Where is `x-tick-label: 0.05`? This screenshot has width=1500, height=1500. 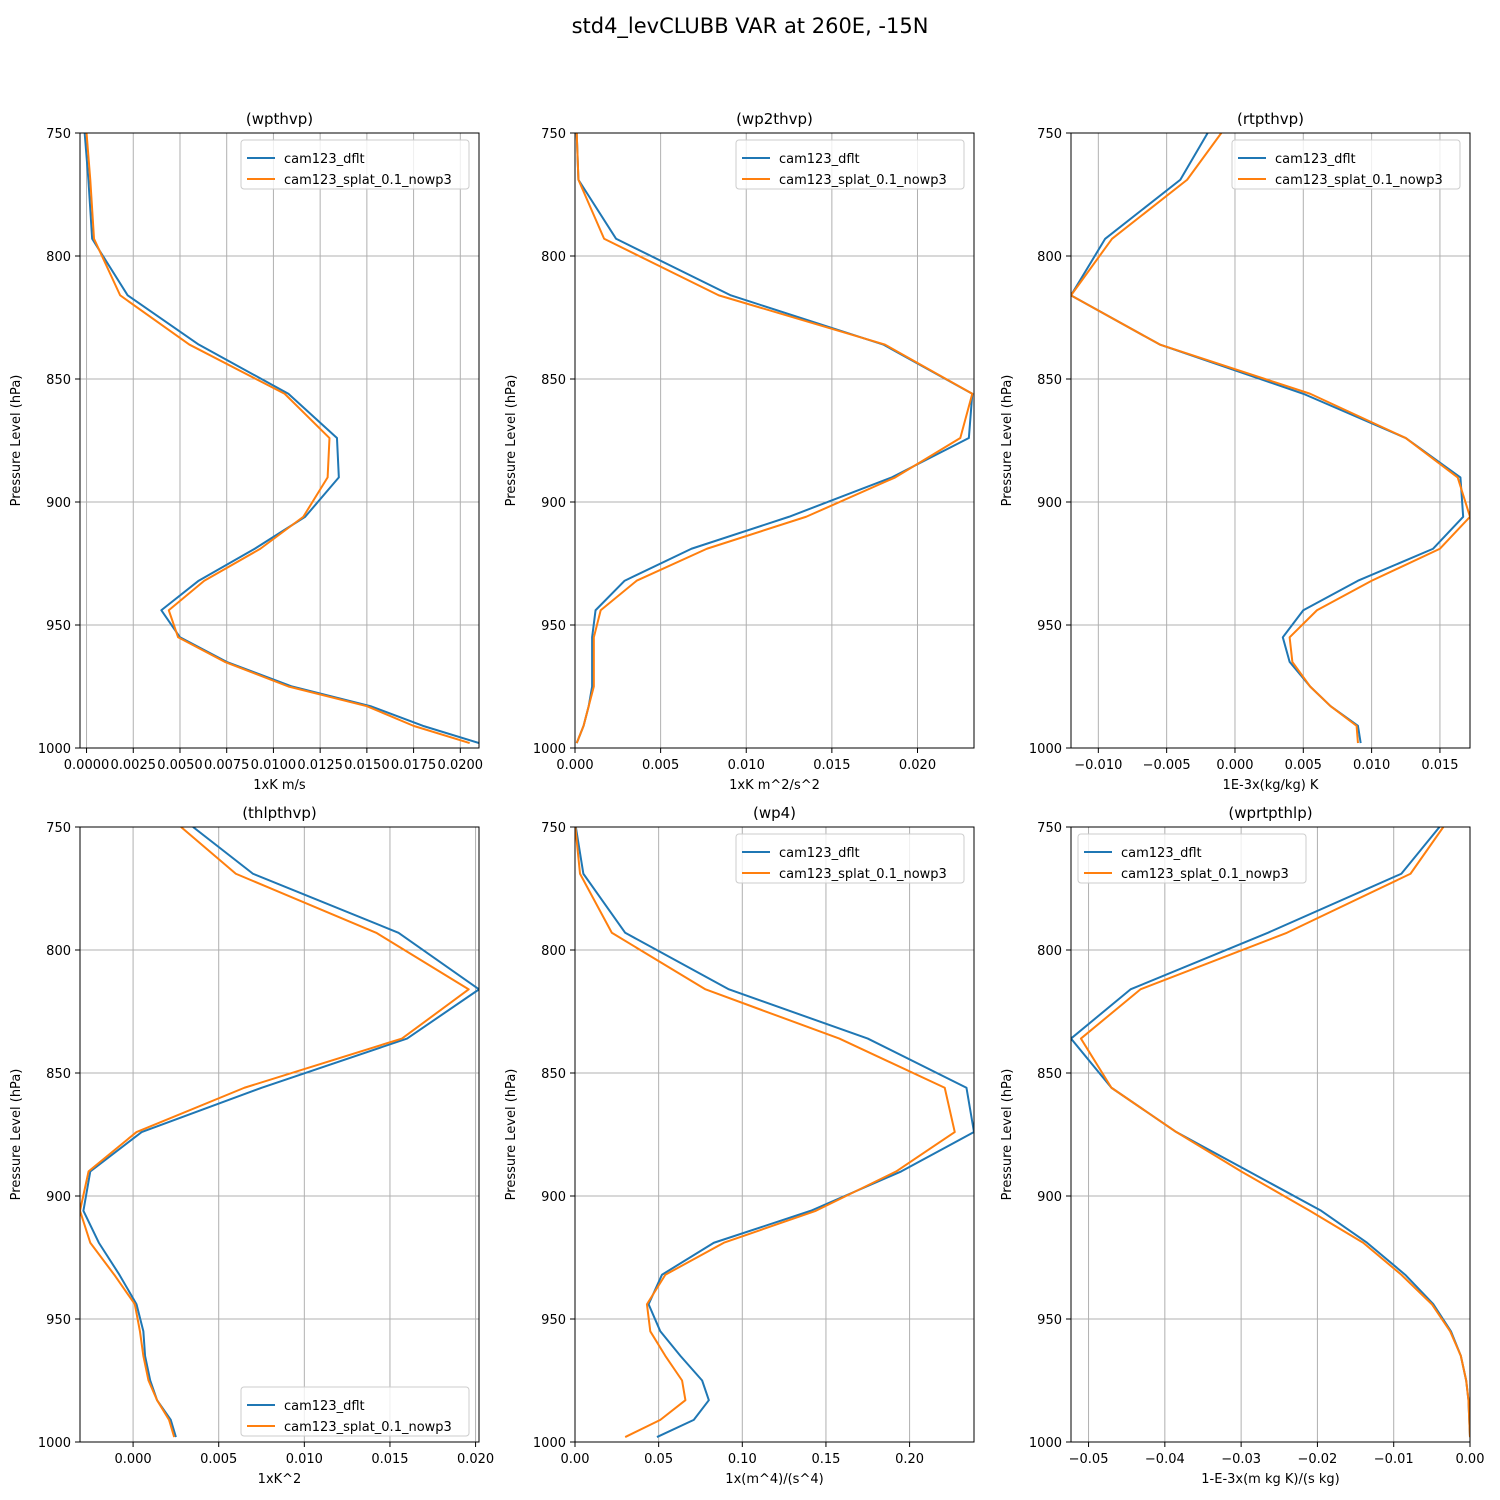 x-tick-label: 0.05 is located at coordinates (658, 1459).